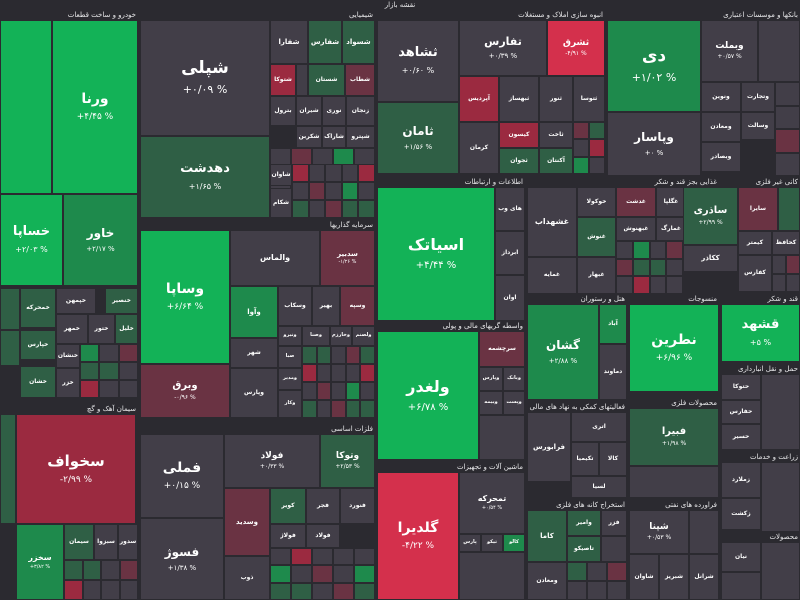 The width and height of the screenshot is (800, 600). Describe the element at coordinates (659, 532) in the screenshot. I see `stock-tile: شپنا +۰/۵۳ %` at that location.